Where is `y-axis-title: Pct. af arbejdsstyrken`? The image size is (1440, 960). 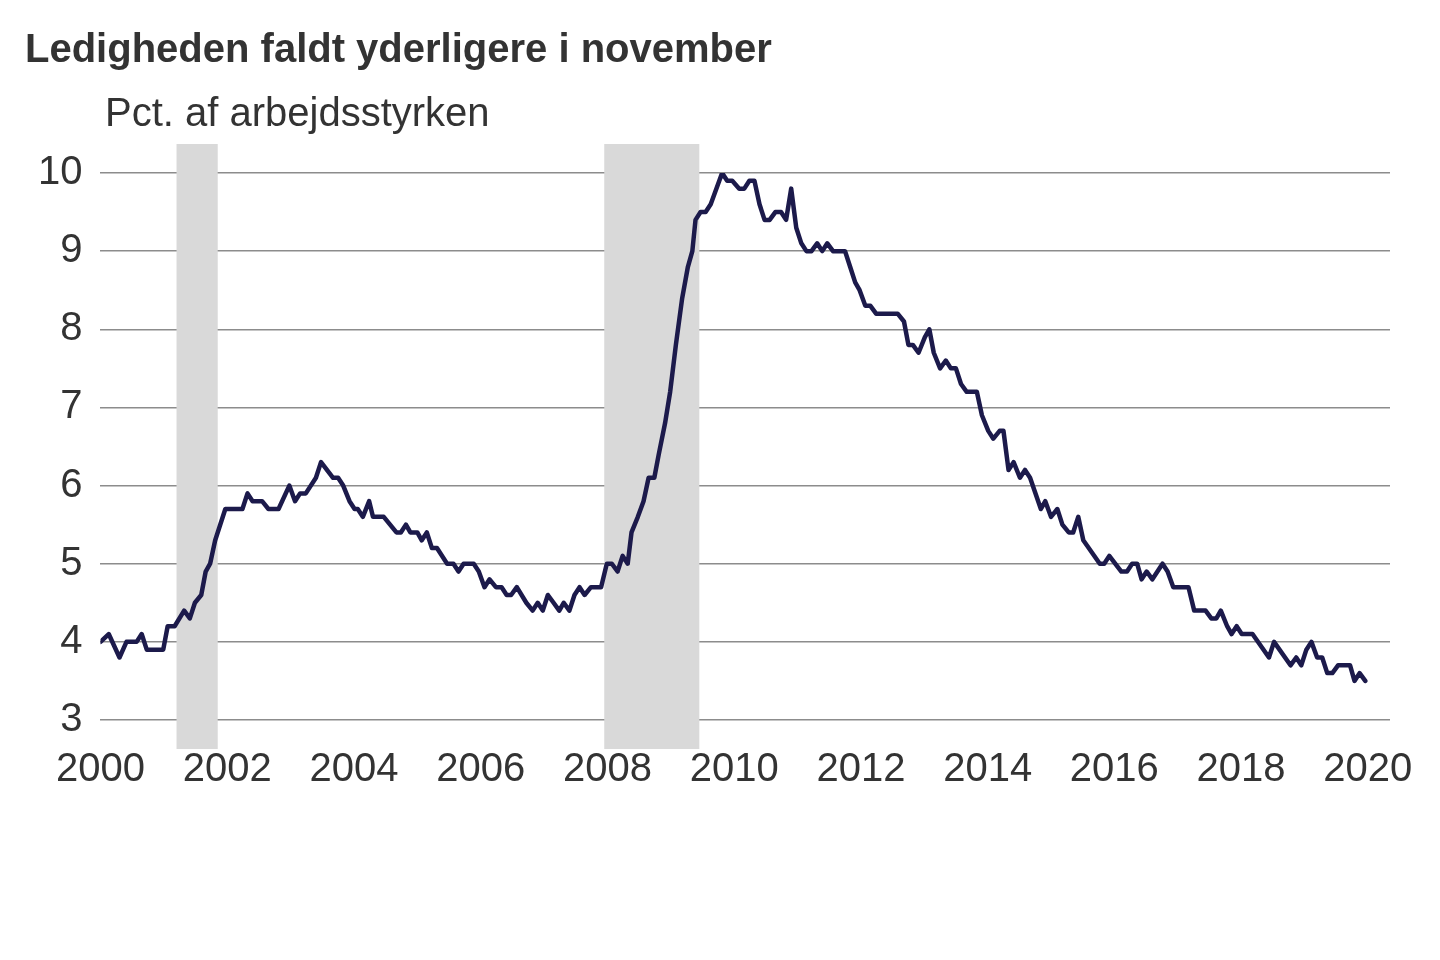
y-axis-title: Pct. af arbejdsstyrken is located at coordinates (297, 112).